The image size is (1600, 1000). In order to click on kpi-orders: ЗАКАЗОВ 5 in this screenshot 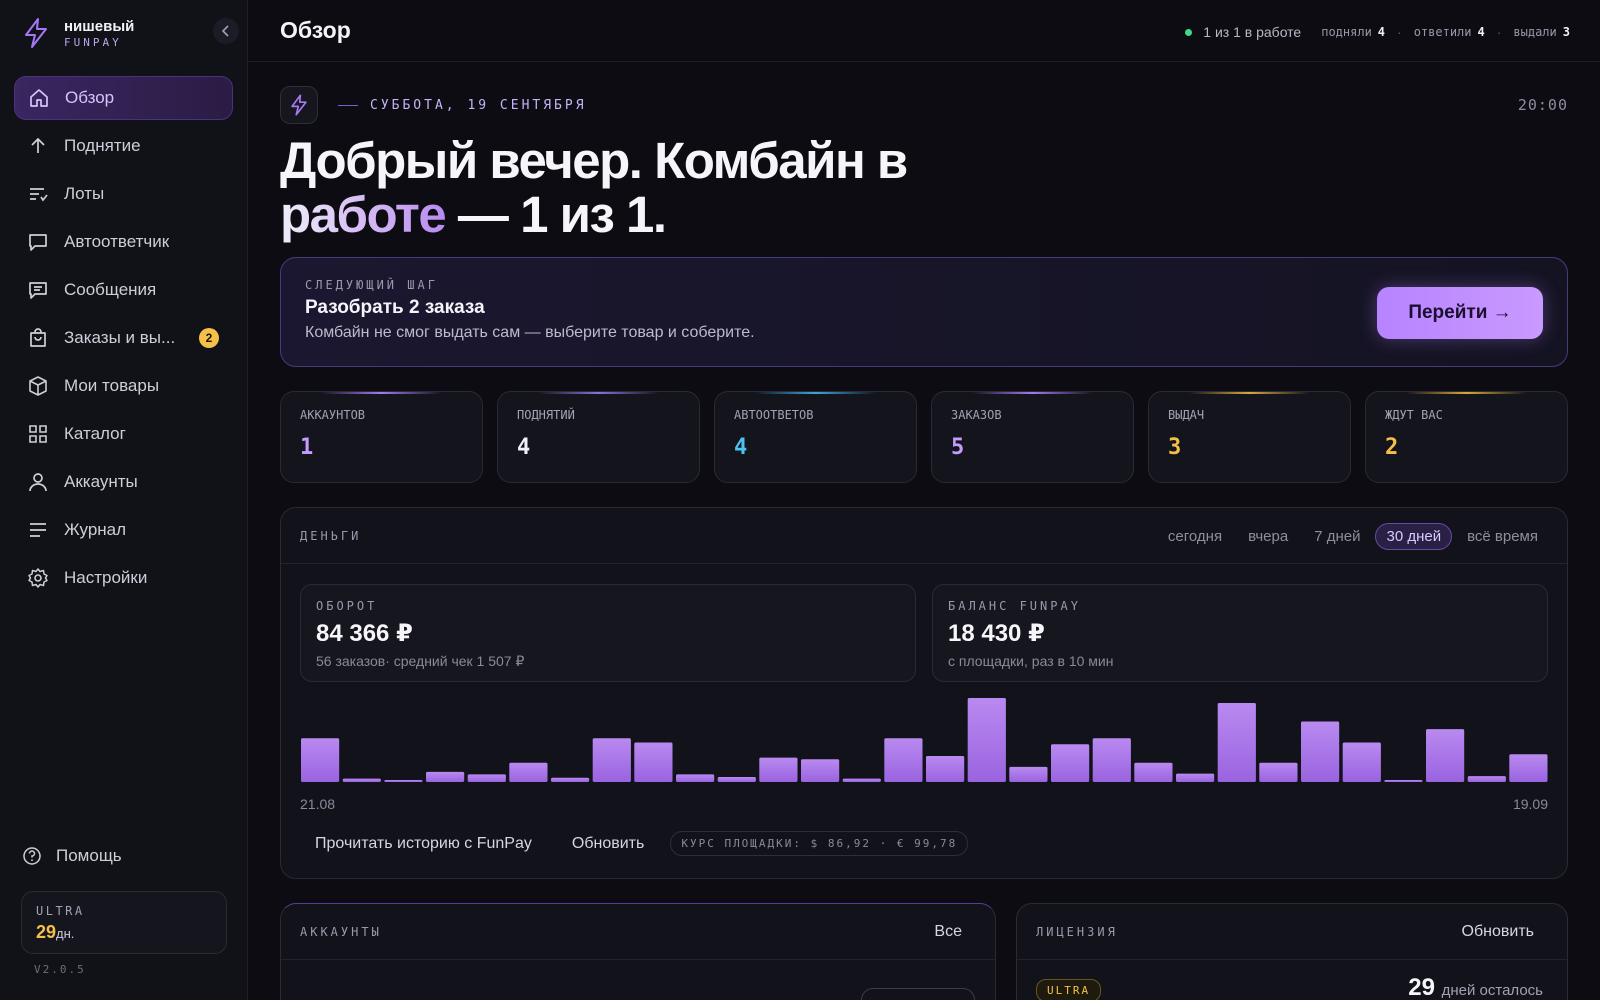, I will do `click(1032, 437)`.